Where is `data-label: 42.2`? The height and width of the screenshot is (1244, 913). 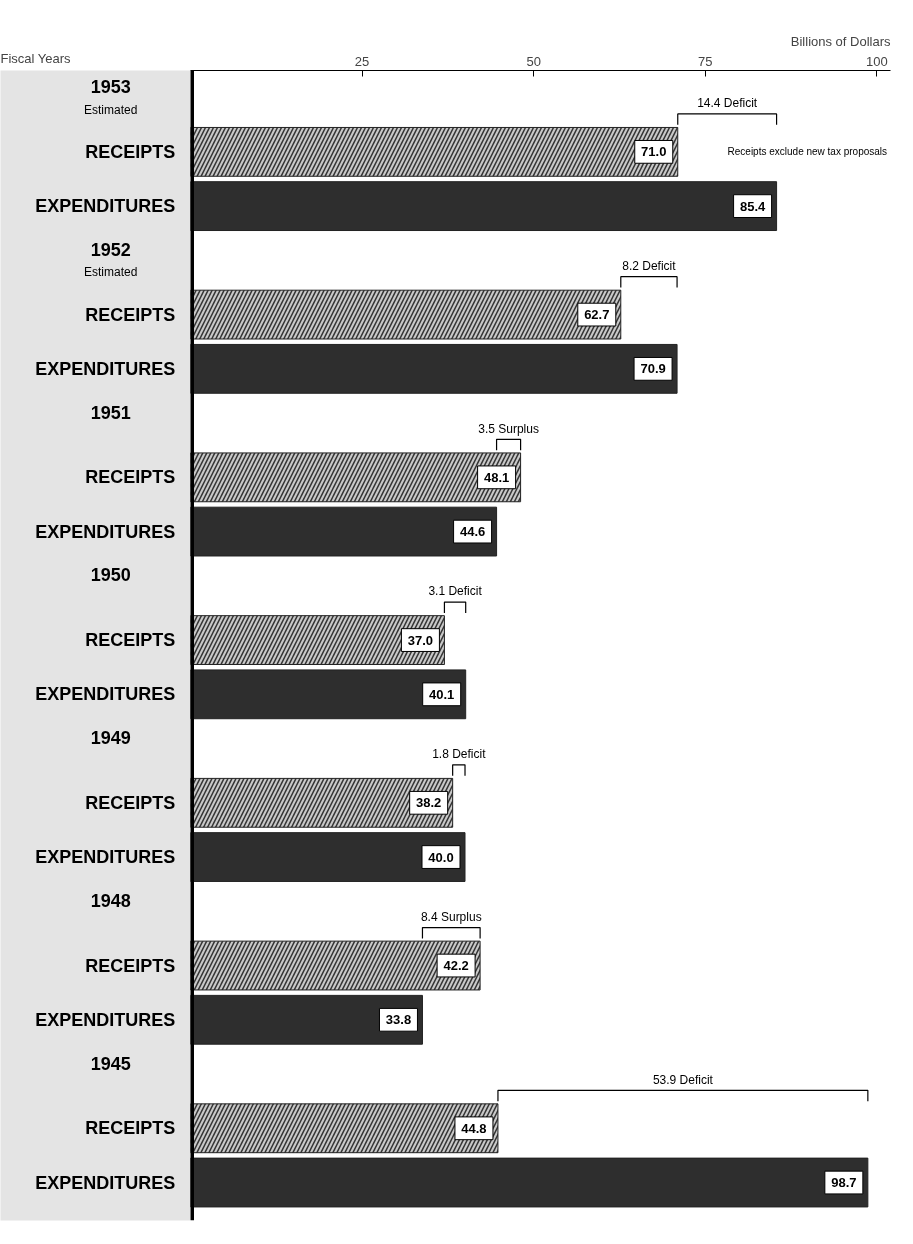
data-label: 42.2 is located at coordinates (456, 966).